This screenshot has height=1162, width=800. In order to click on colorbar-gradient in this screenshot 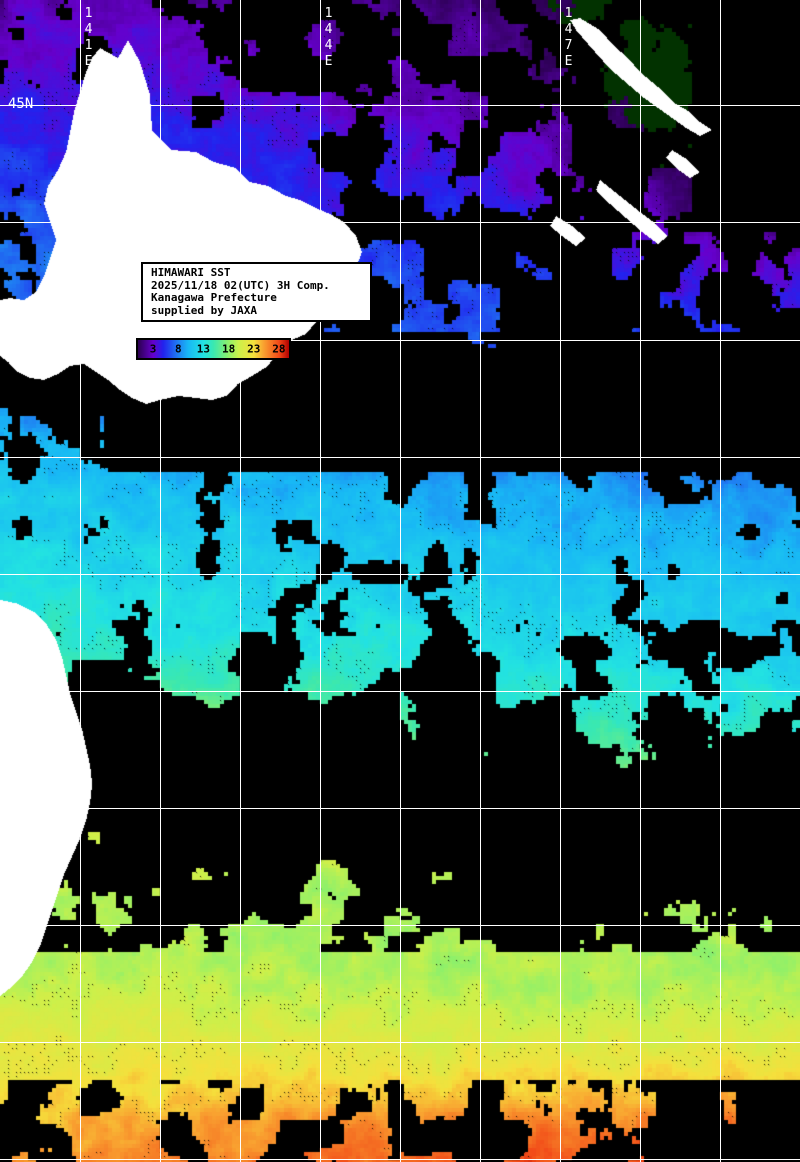, I will do `click(213, 349)`.